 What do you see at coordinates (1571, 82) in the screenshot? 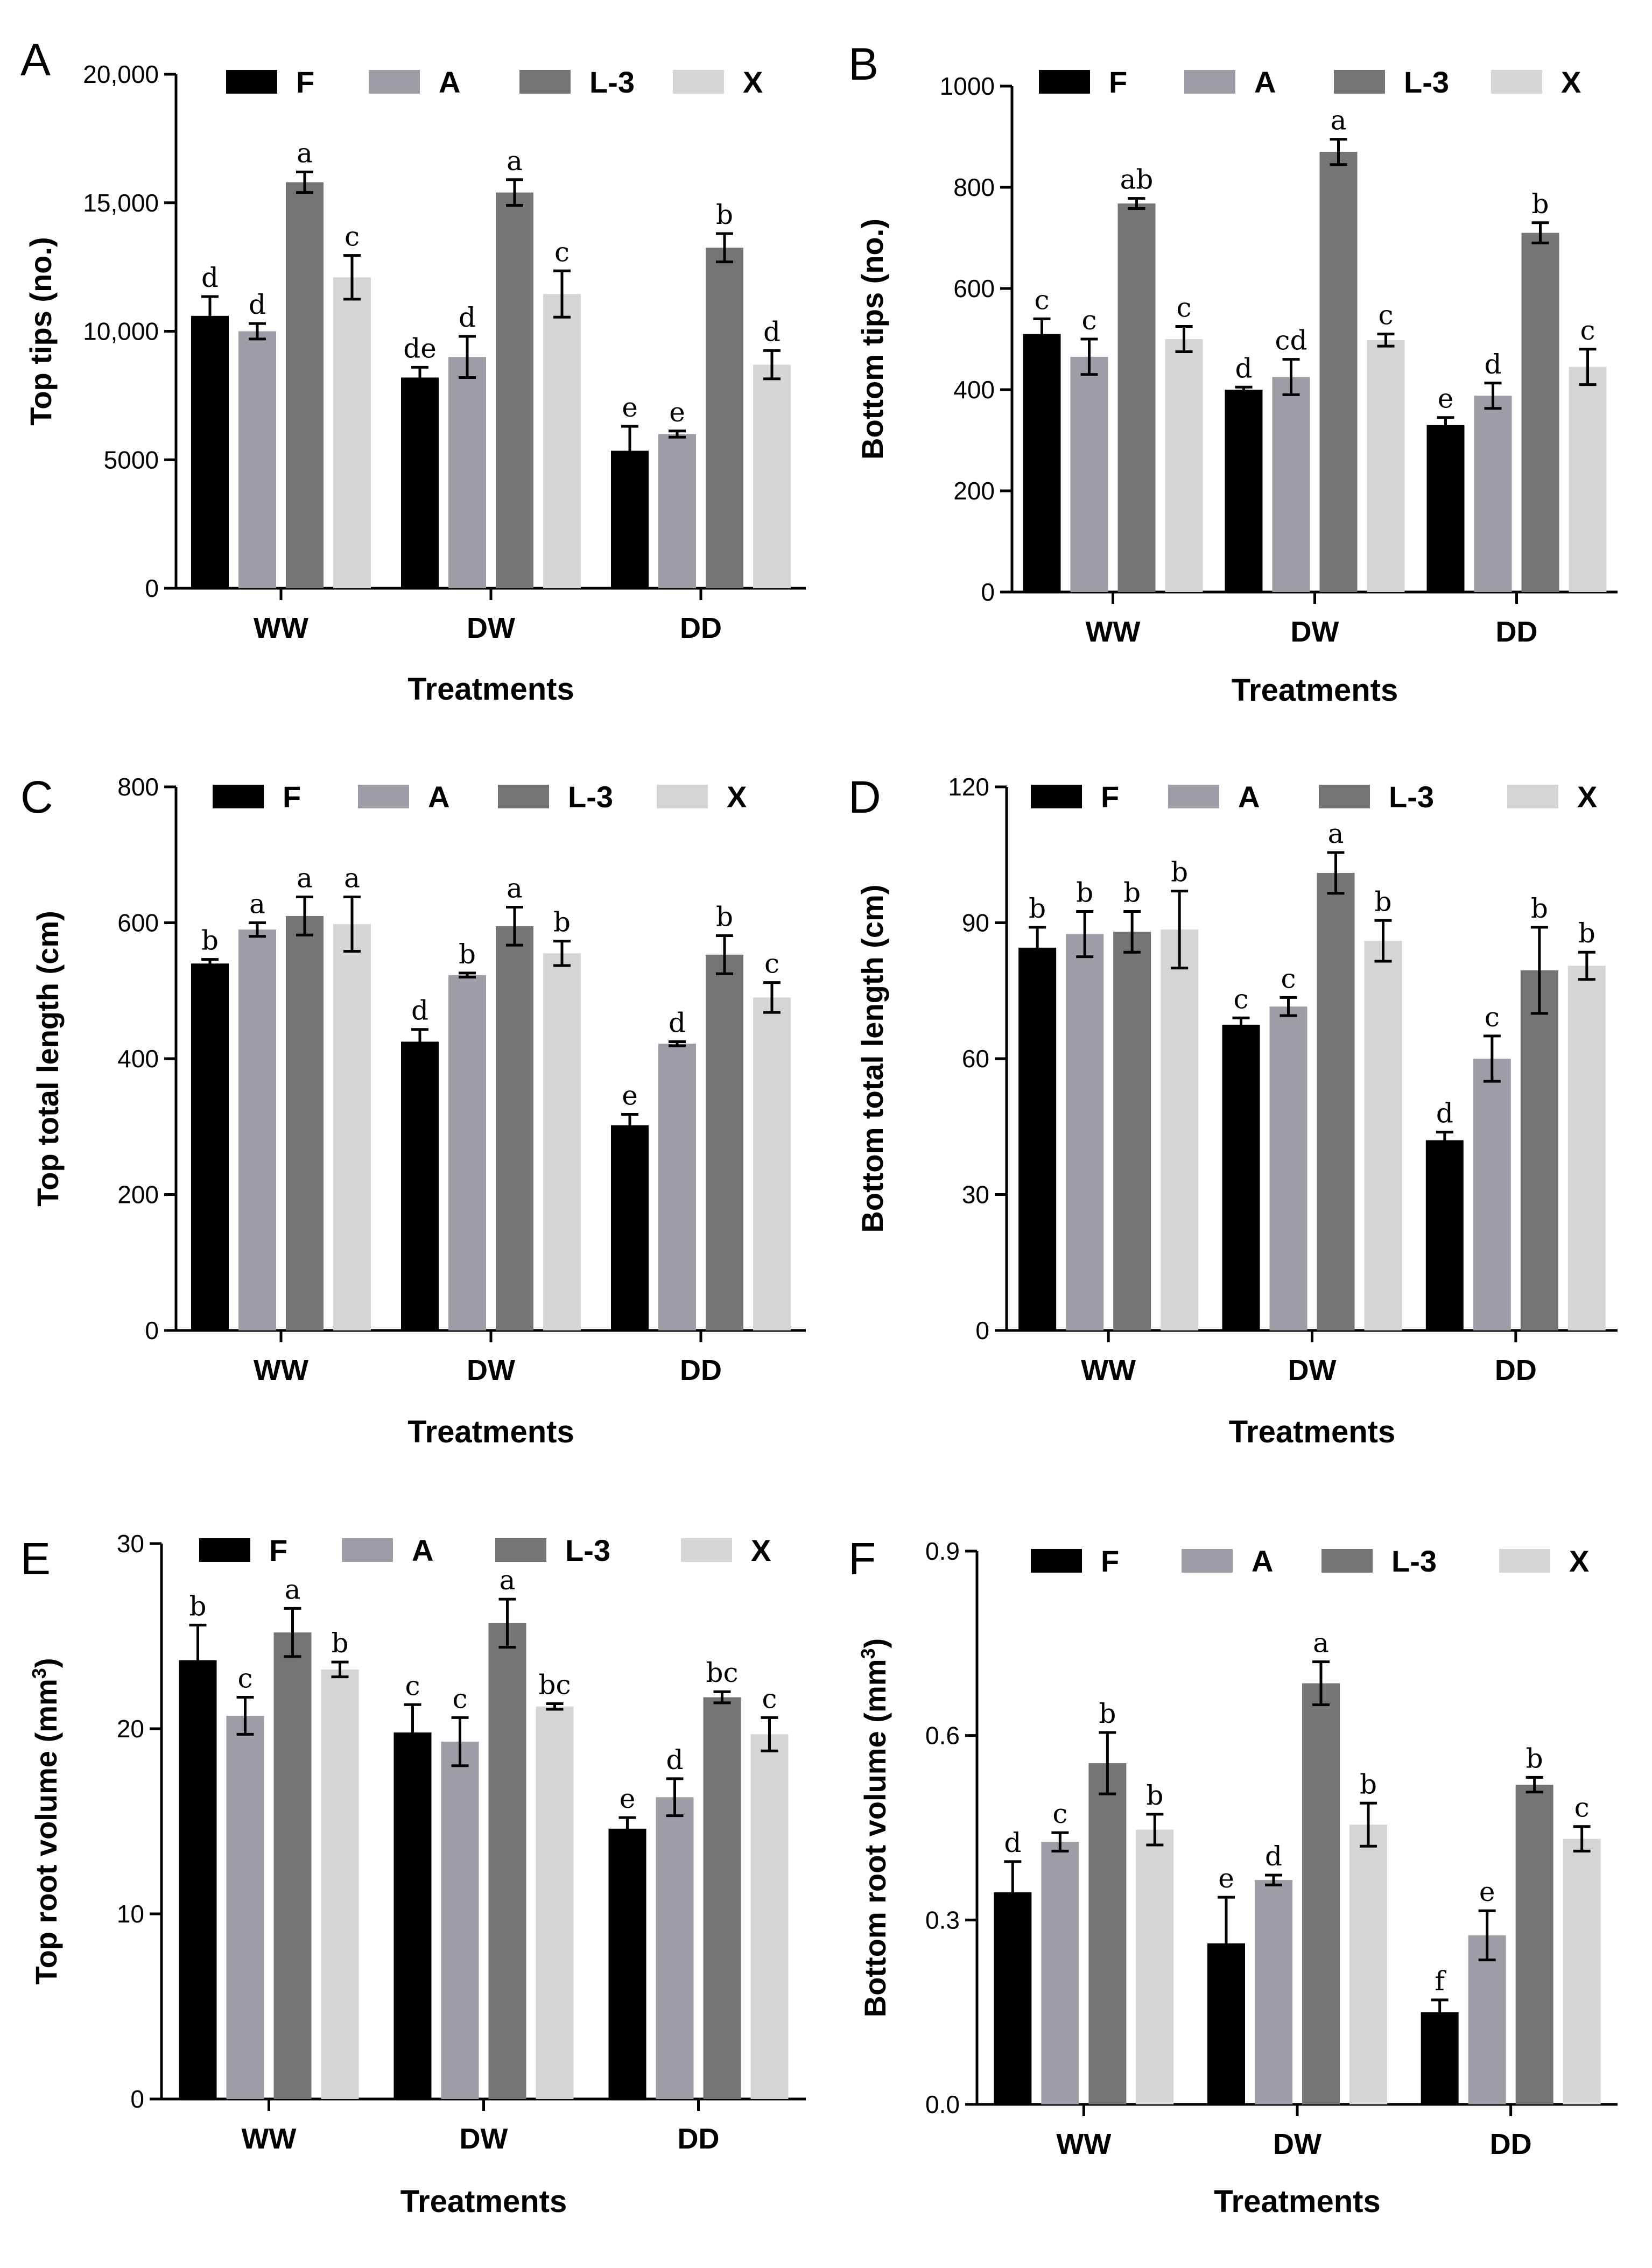
I see `legend-label-X: X` at bounding box center [1571, 82].